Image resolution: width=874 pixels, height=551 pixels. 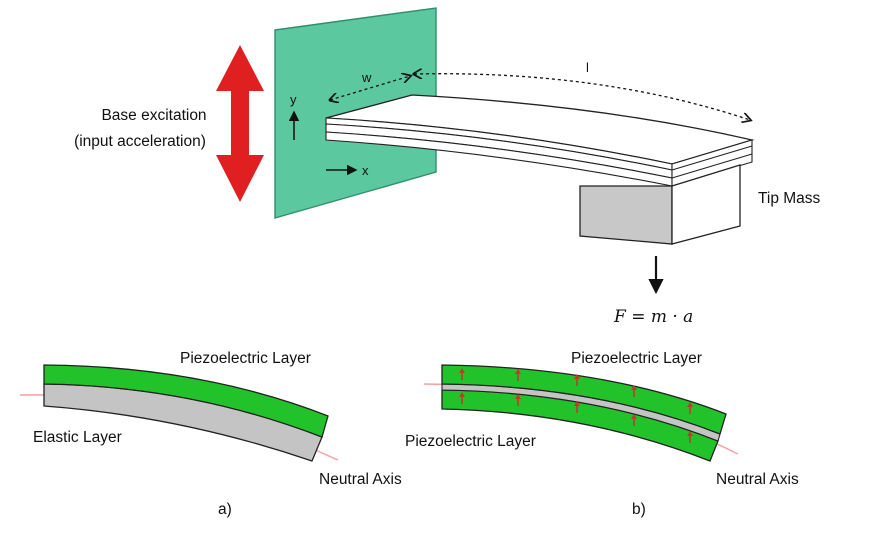 What do you see at coordinates (140, 141) in the screenshot?
I see `base-excitation-label-line2: (input acceleration)` at bounding box center [140, 141].